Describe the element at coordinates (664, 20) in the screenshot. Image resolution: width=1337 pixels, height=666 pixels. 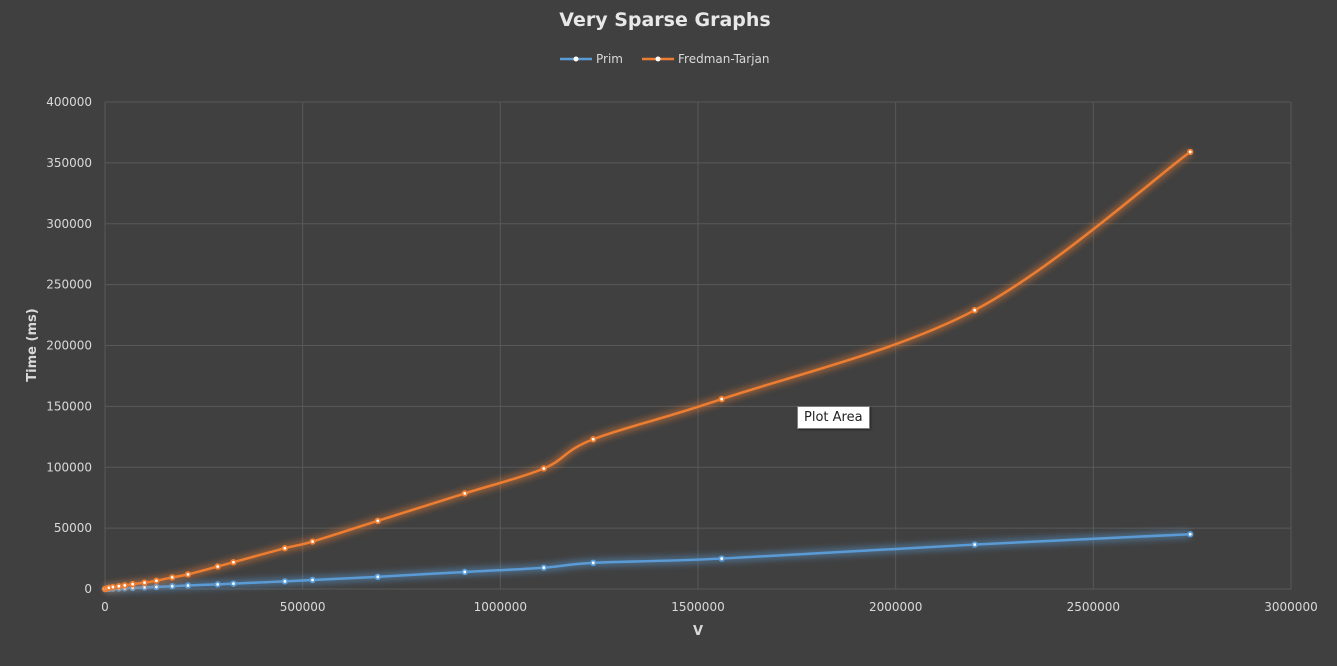
I see `chart-title: Very Sparse Graphs` at that location.